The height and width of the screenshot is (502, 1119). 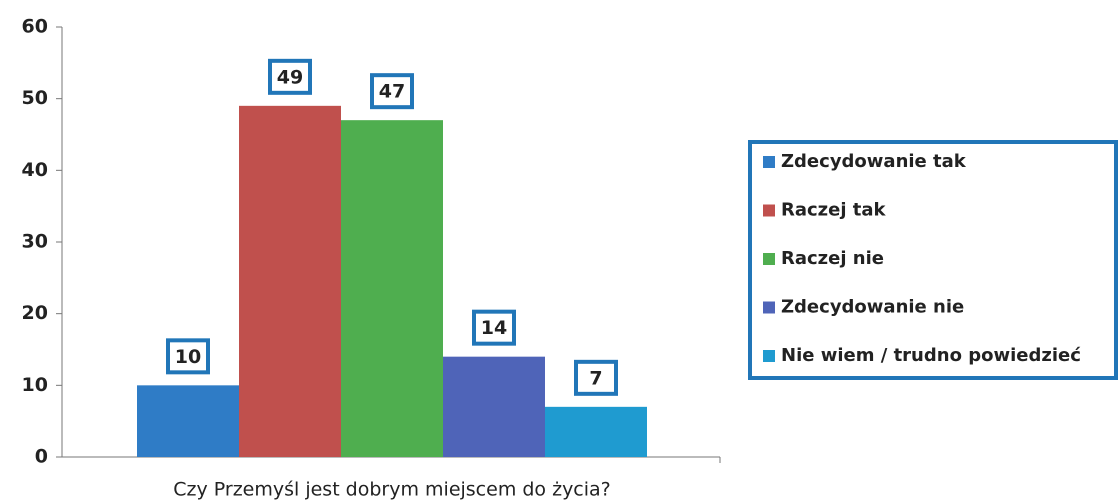 I want to click on legend-label: Nie wiem / trudno powiedzieć, so click(x=931, y=355).